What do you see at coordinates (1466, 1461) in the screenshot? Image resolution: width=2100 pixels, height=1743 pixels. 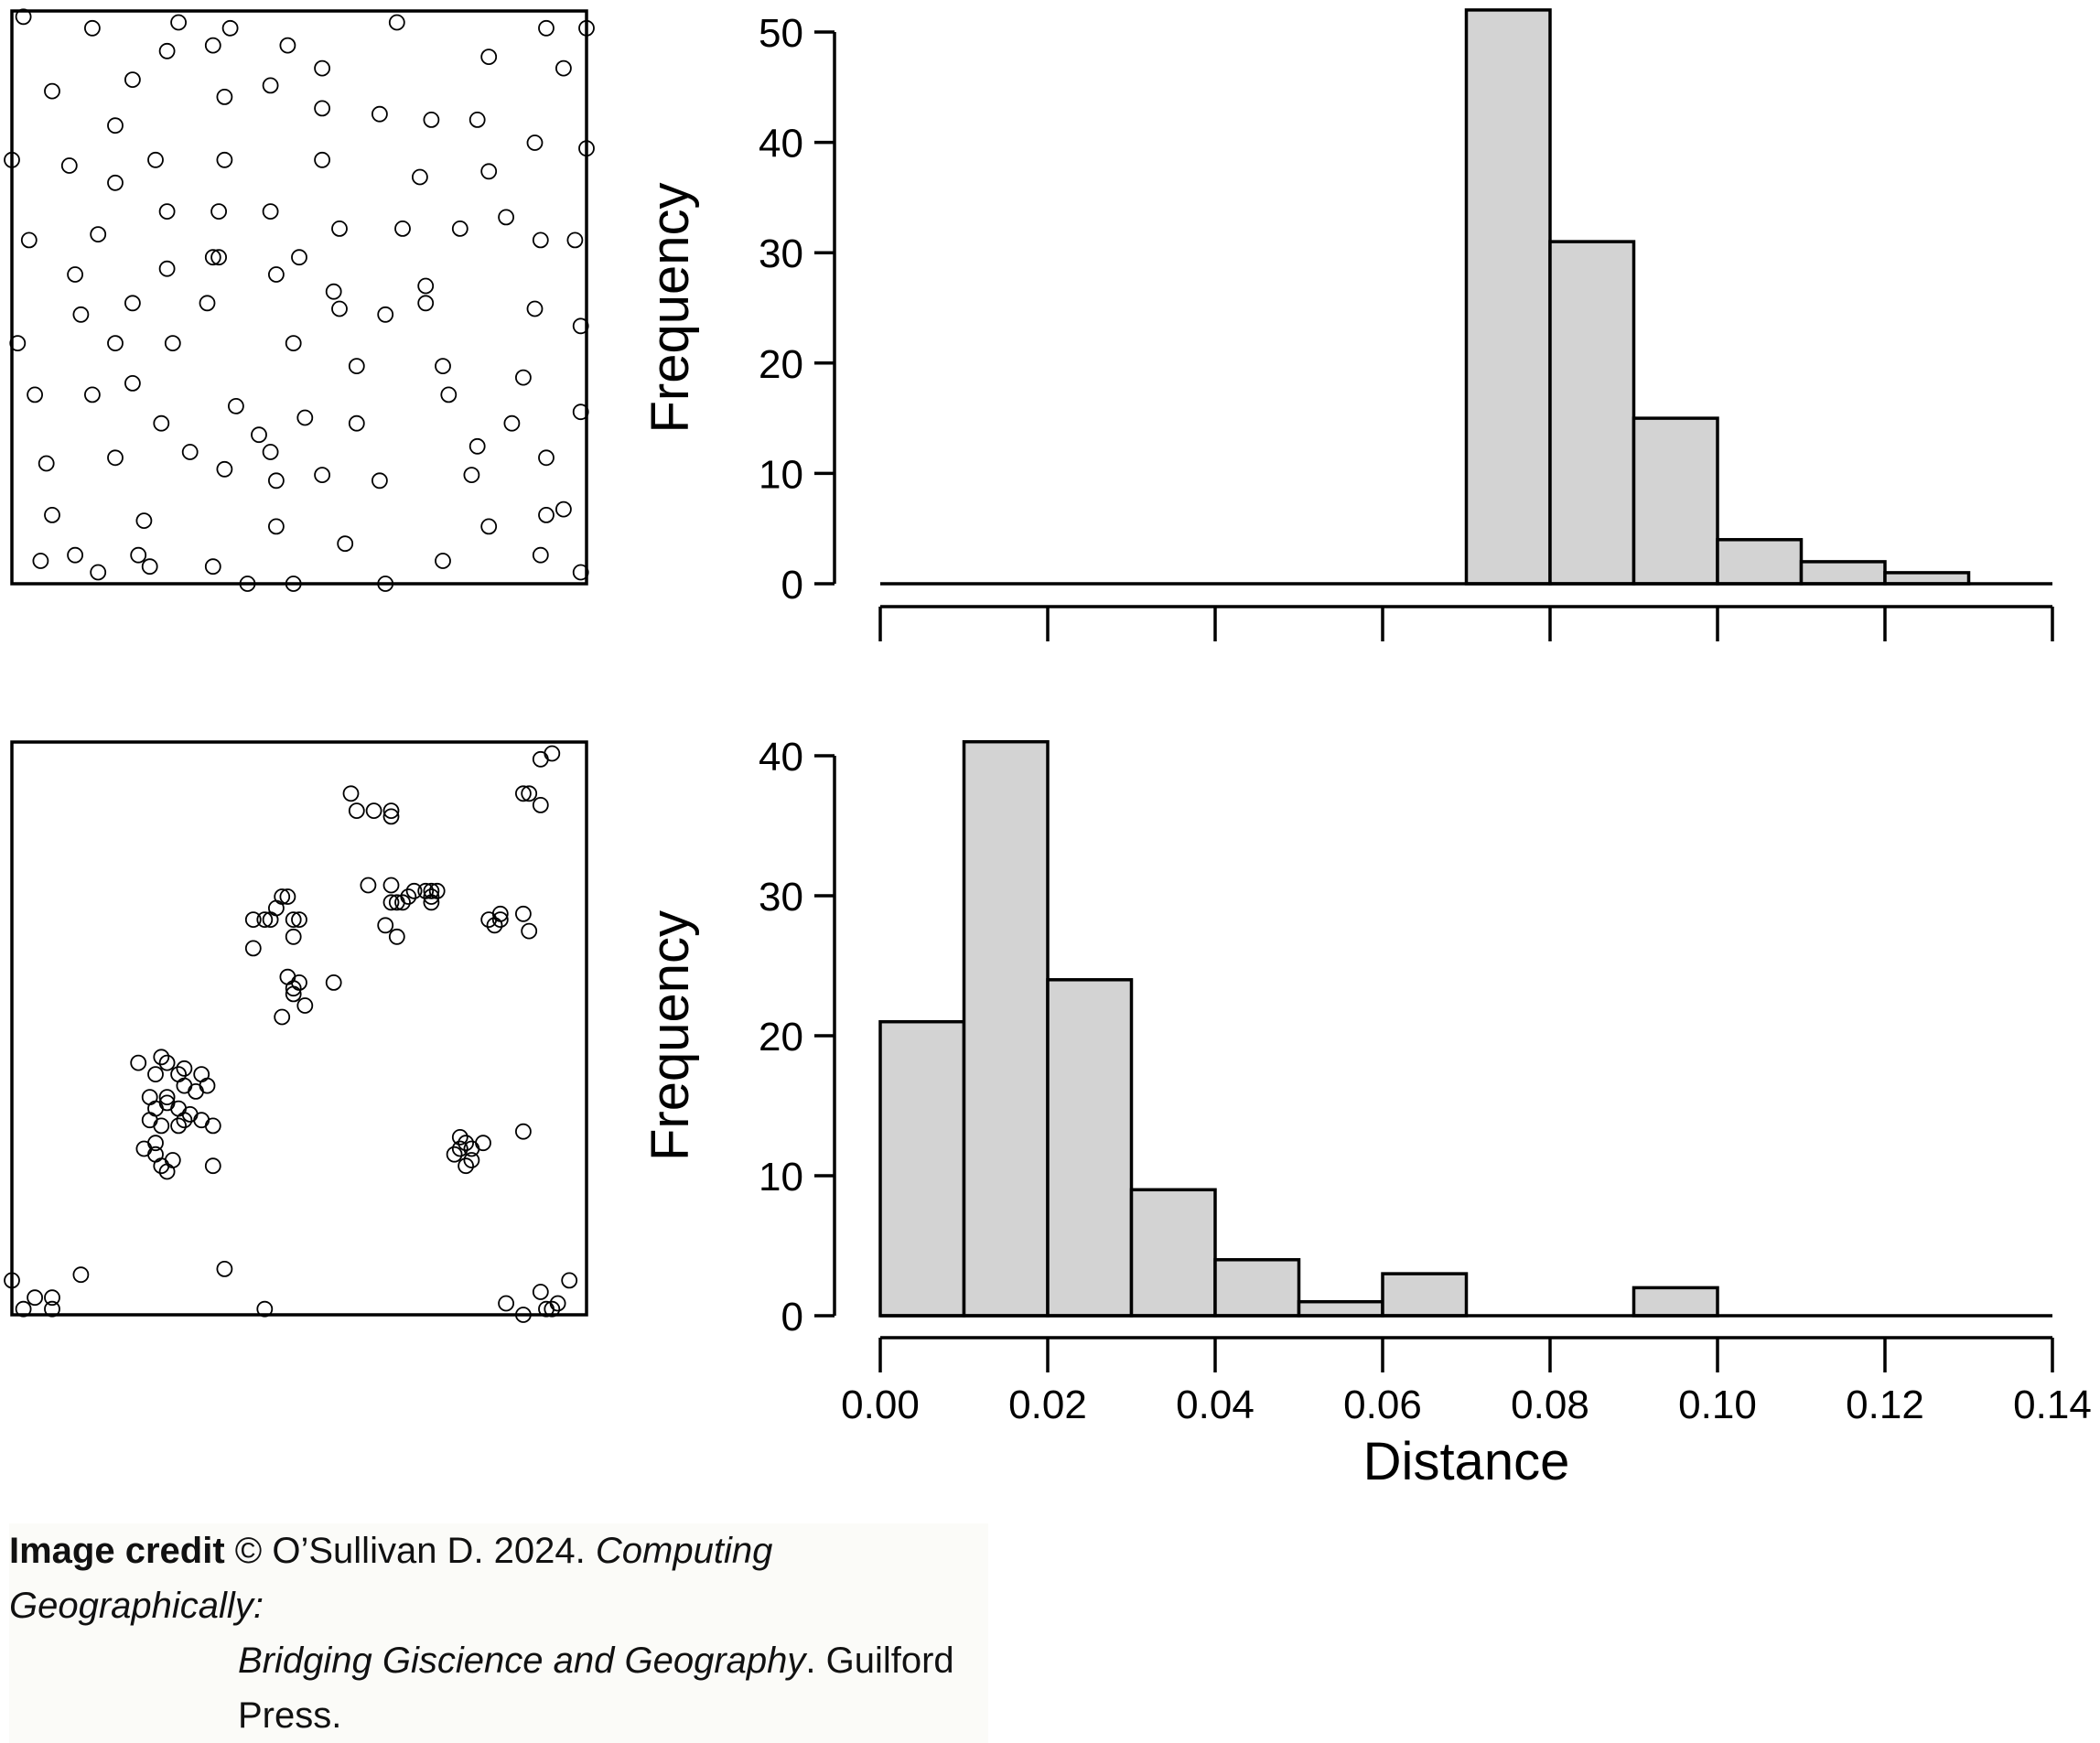 I see `x-axis-label: Distance` at bounding box center [1466, 1461].